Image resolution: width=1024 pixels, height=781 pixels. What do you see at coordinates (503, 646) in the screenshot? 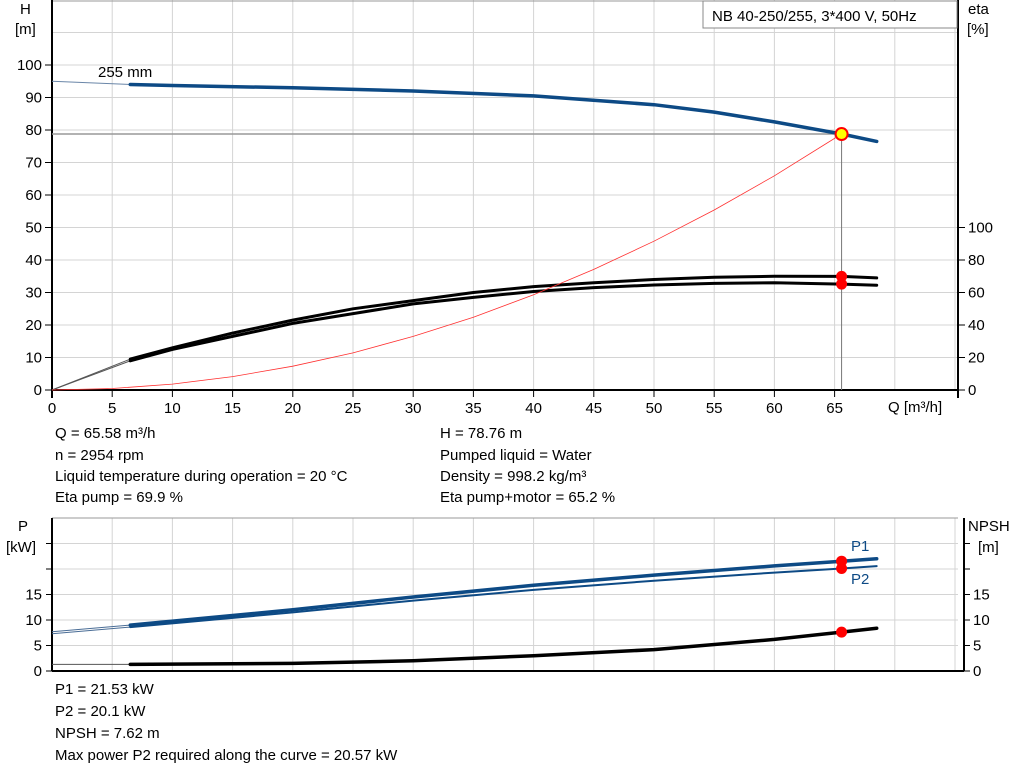
I see `npsh-curve` at bounding box center [503, 646].